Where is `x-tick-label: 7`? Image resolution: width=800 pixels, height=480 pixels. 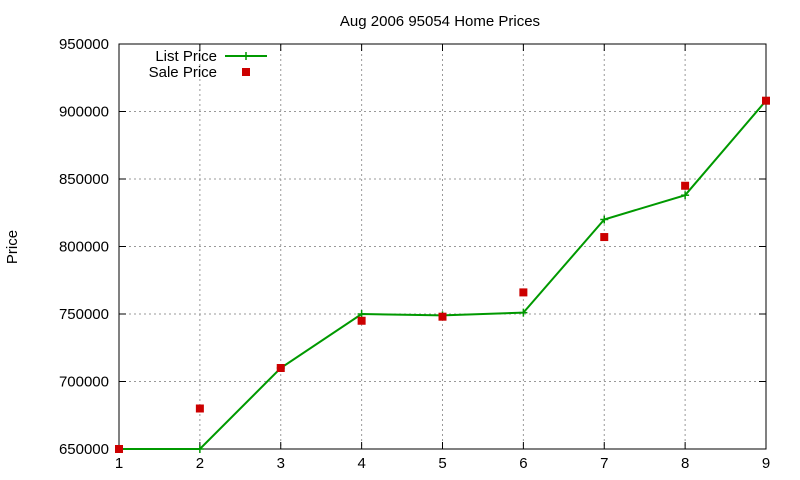
x-tick-label: 7 is located at coordinates (604, 463).